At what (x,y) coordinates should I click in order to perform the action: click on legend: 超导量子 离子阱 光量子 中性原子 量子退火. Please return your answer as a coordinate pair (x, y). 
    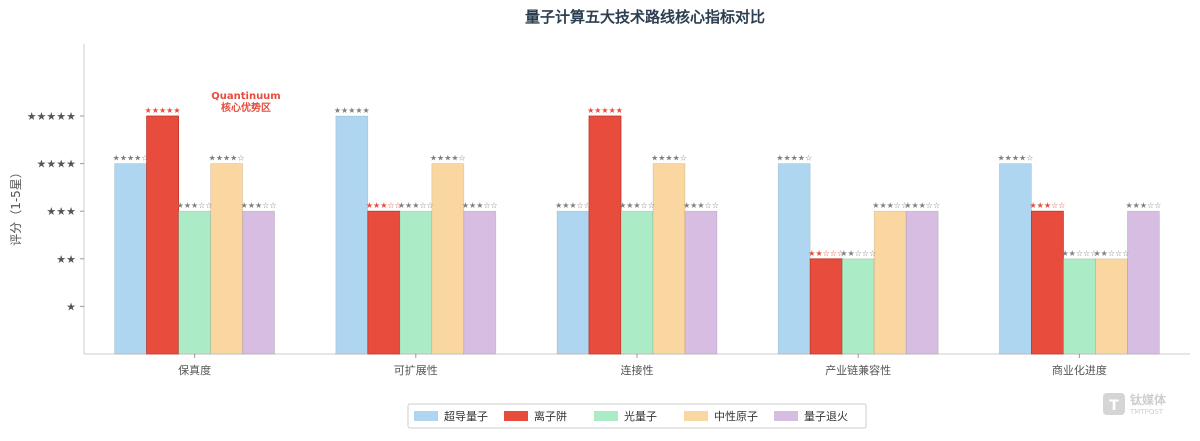
    Looking at the image, I should click on (637, 416).